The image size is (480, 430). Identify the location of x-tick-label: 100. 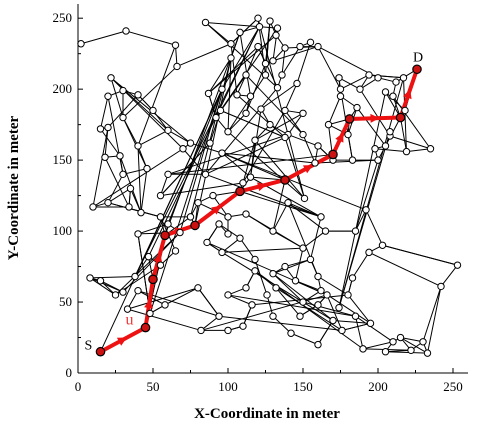
(228, 386).